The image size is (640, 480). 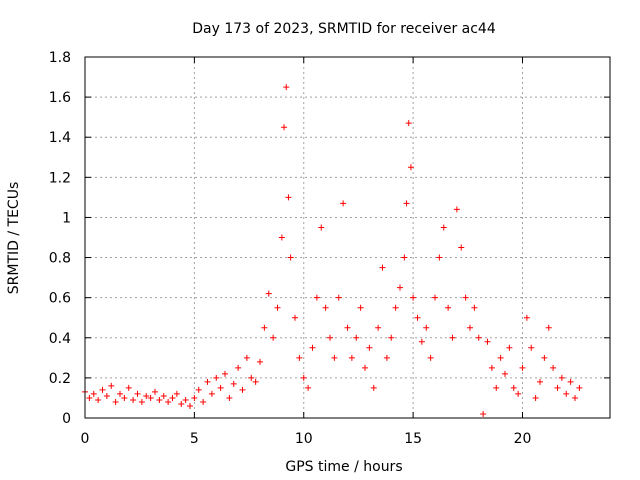 What do you see at coordinates (60, 339) in the screenshot?
I see `y-tick-label: 0.4` at bounding box center [60, 339].